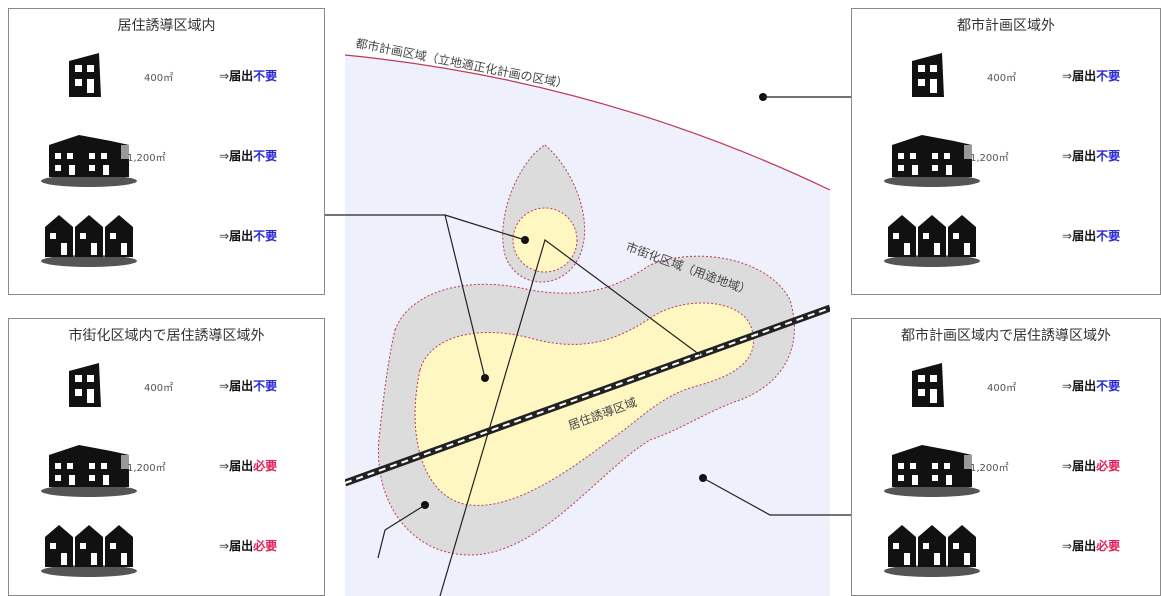  I want to click on city-planning-boundary, so click(587, 122).